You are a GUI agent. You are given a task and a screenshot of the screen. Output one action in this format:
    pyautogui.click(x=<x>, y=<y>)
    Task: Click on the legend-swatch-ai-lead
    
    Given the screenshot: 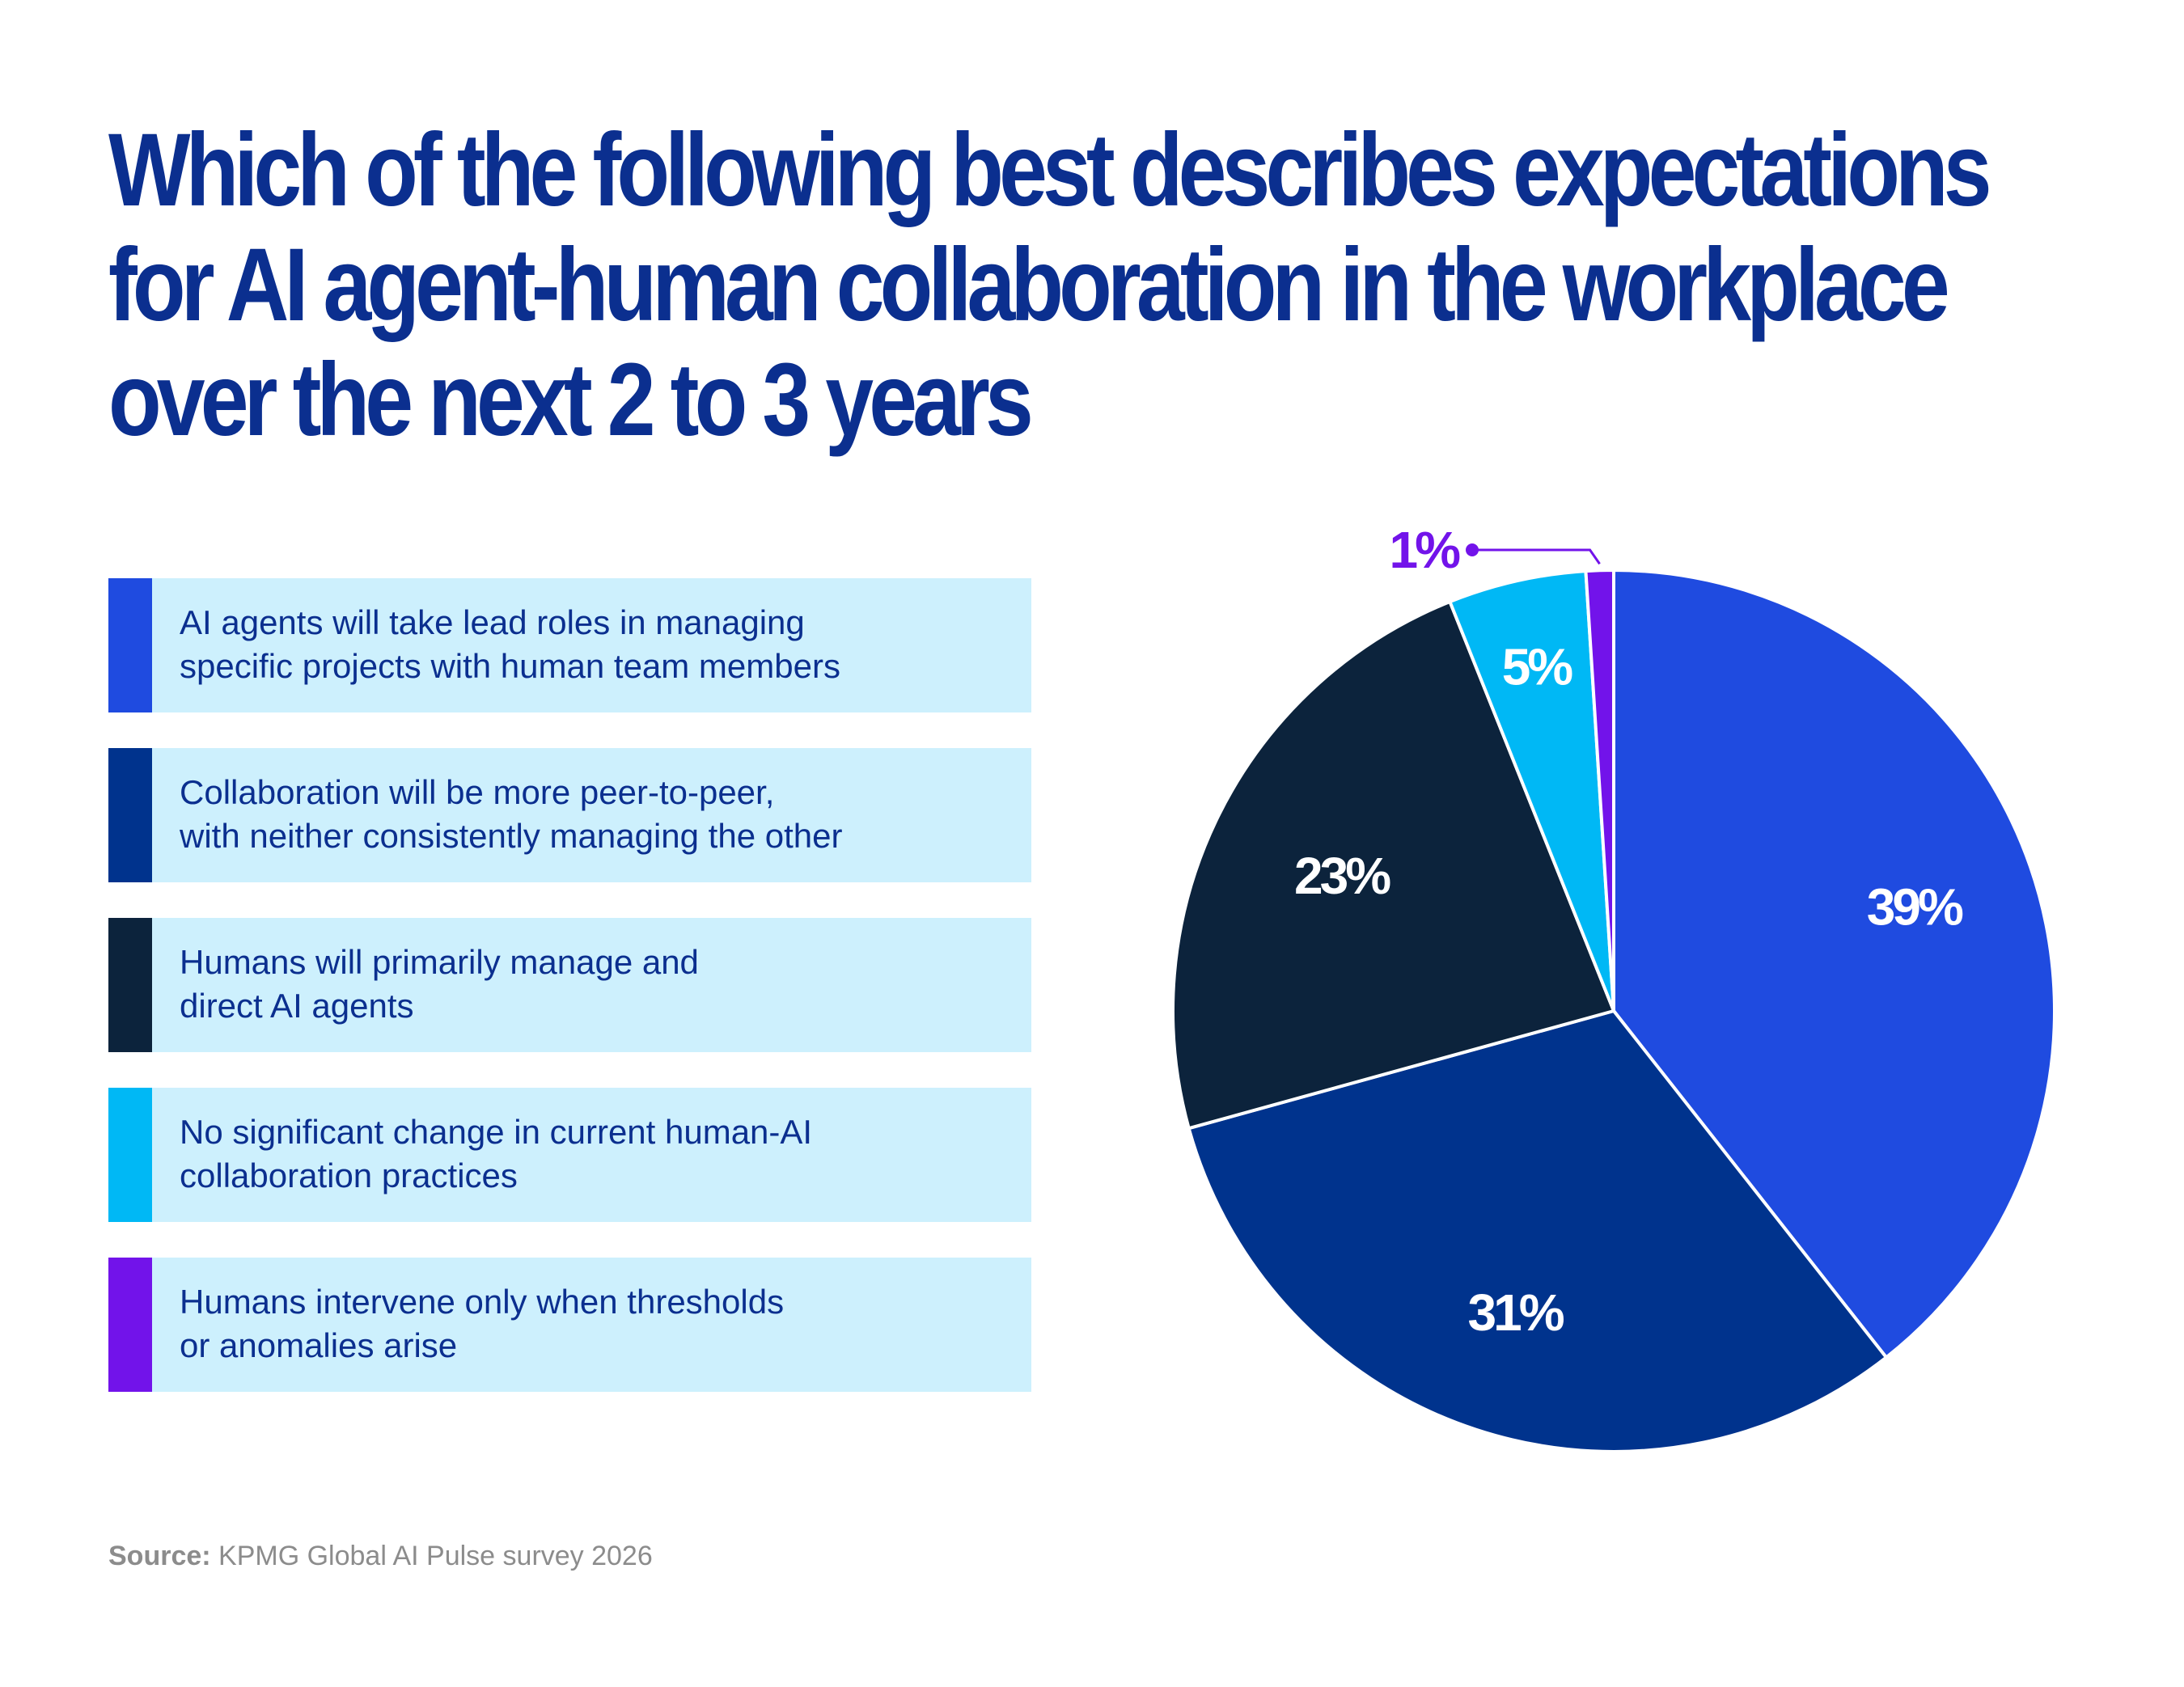 What is the action you would take?
    pyautogui.click(x=130, y=645)
    